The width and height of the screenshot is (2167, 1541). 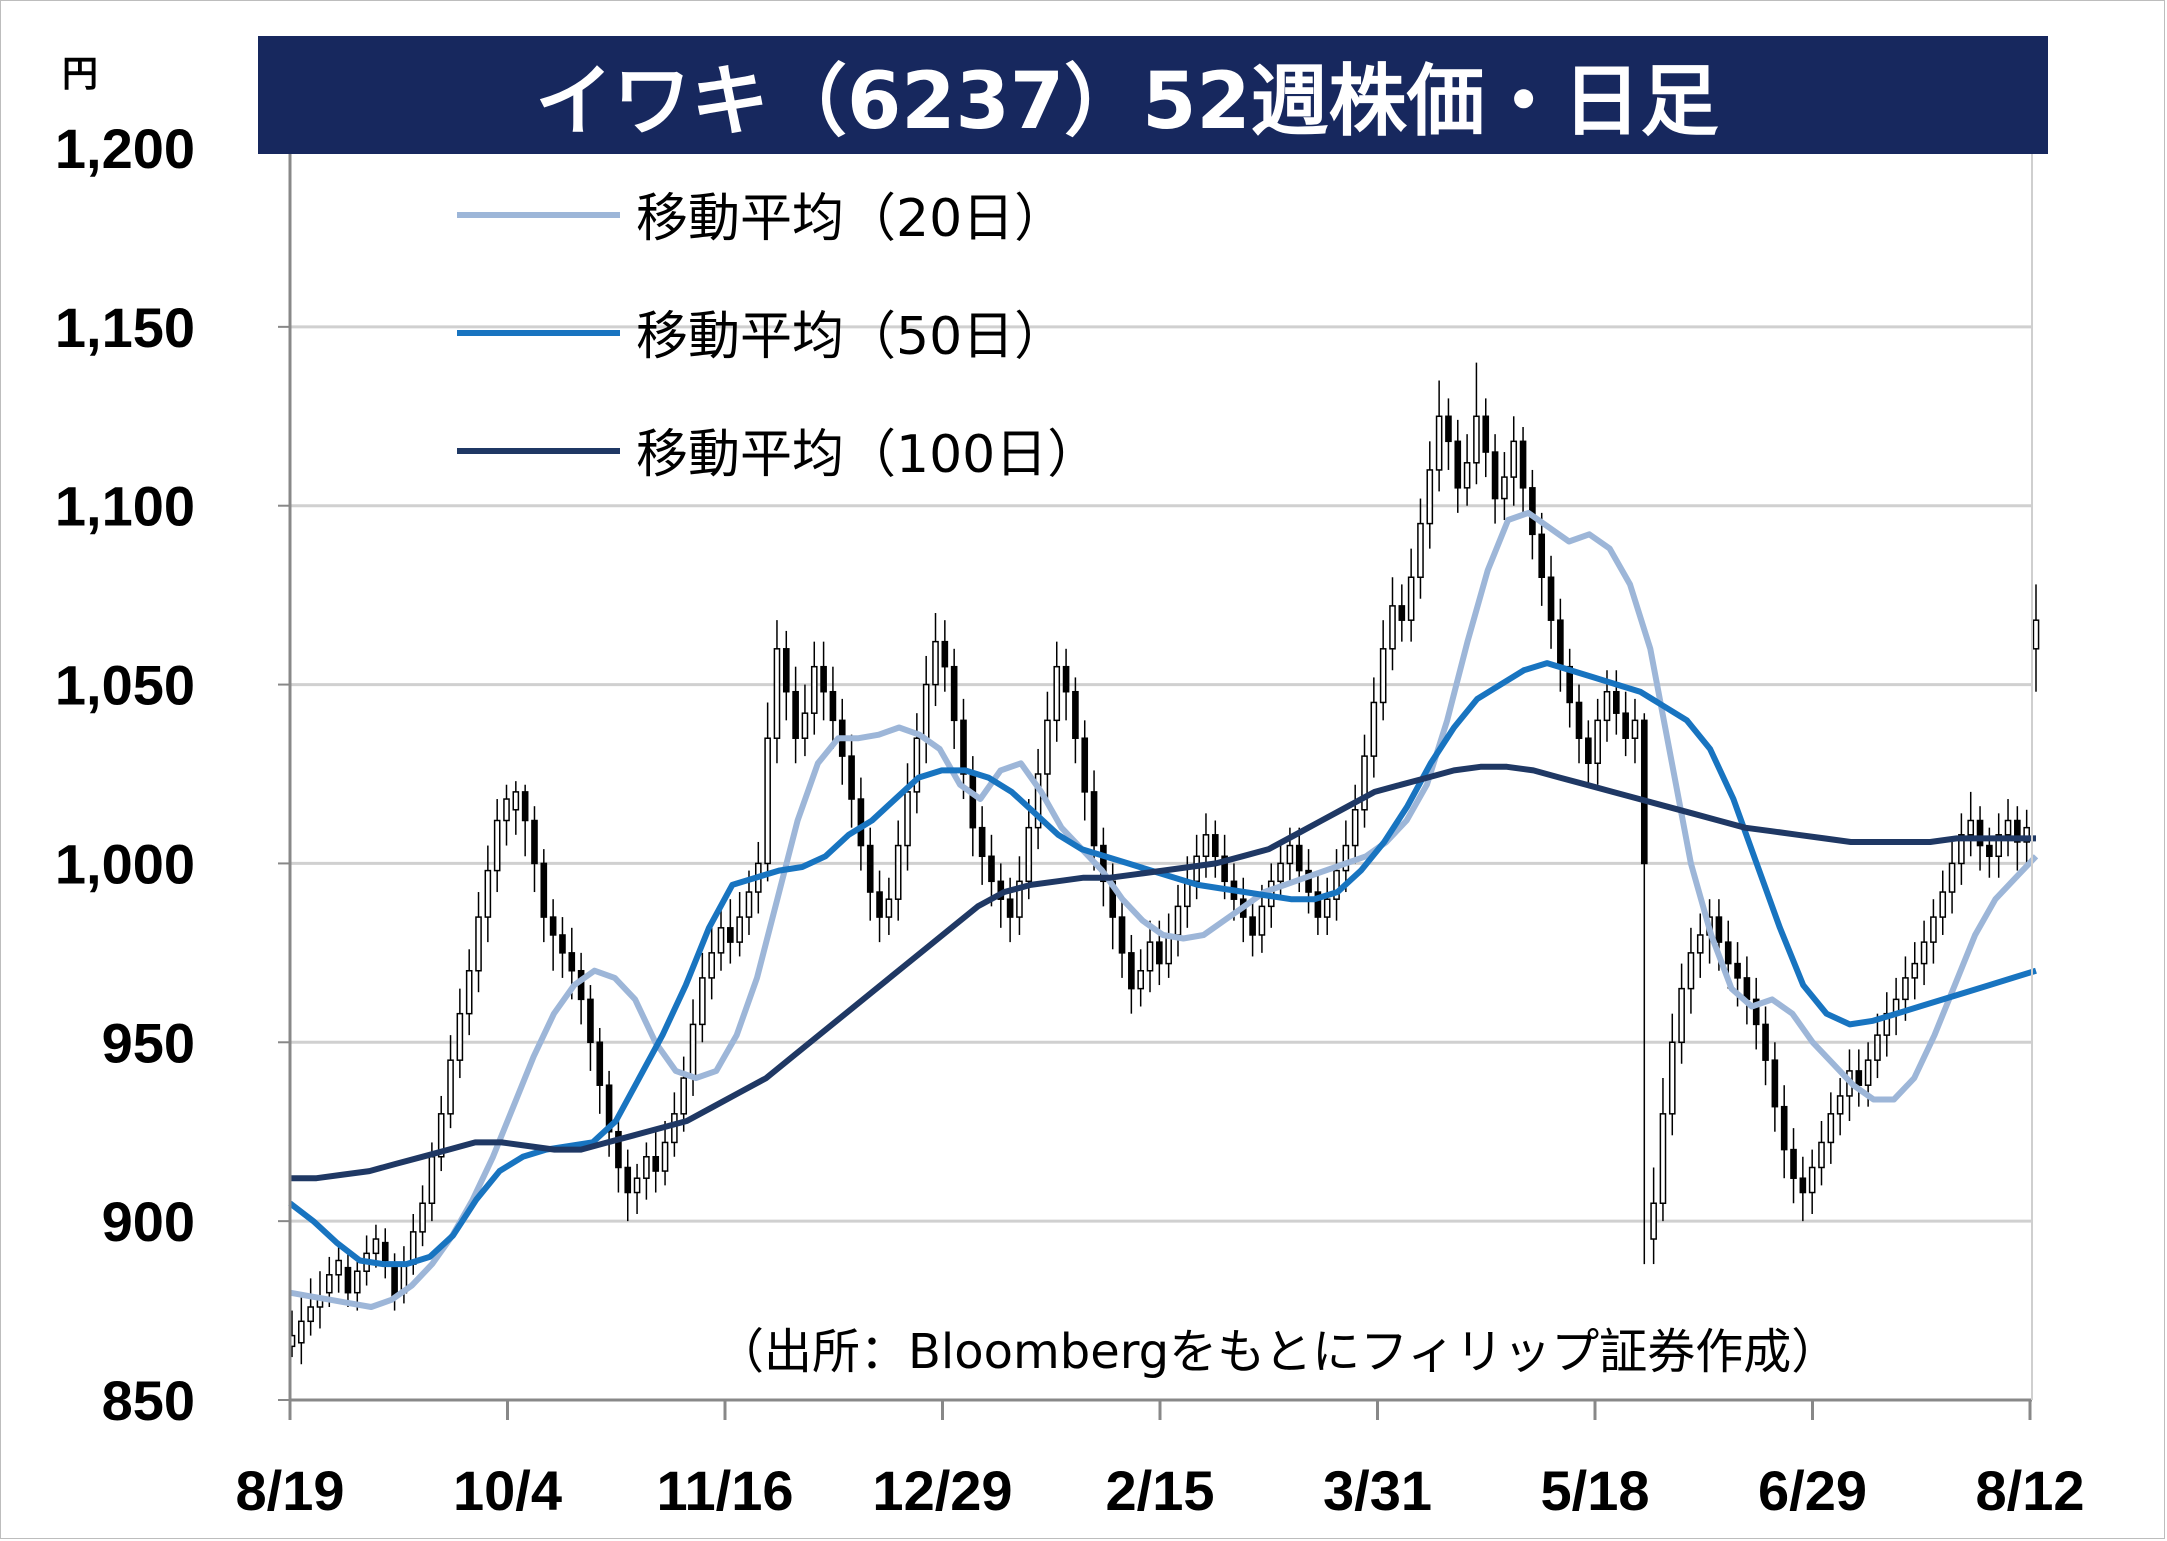 I want to click on x-tick-labels: 8/19 10/4 11/16 12/29 2/15 3/31 5/18 6/29 8/12, so click(x=1160, y=1490).